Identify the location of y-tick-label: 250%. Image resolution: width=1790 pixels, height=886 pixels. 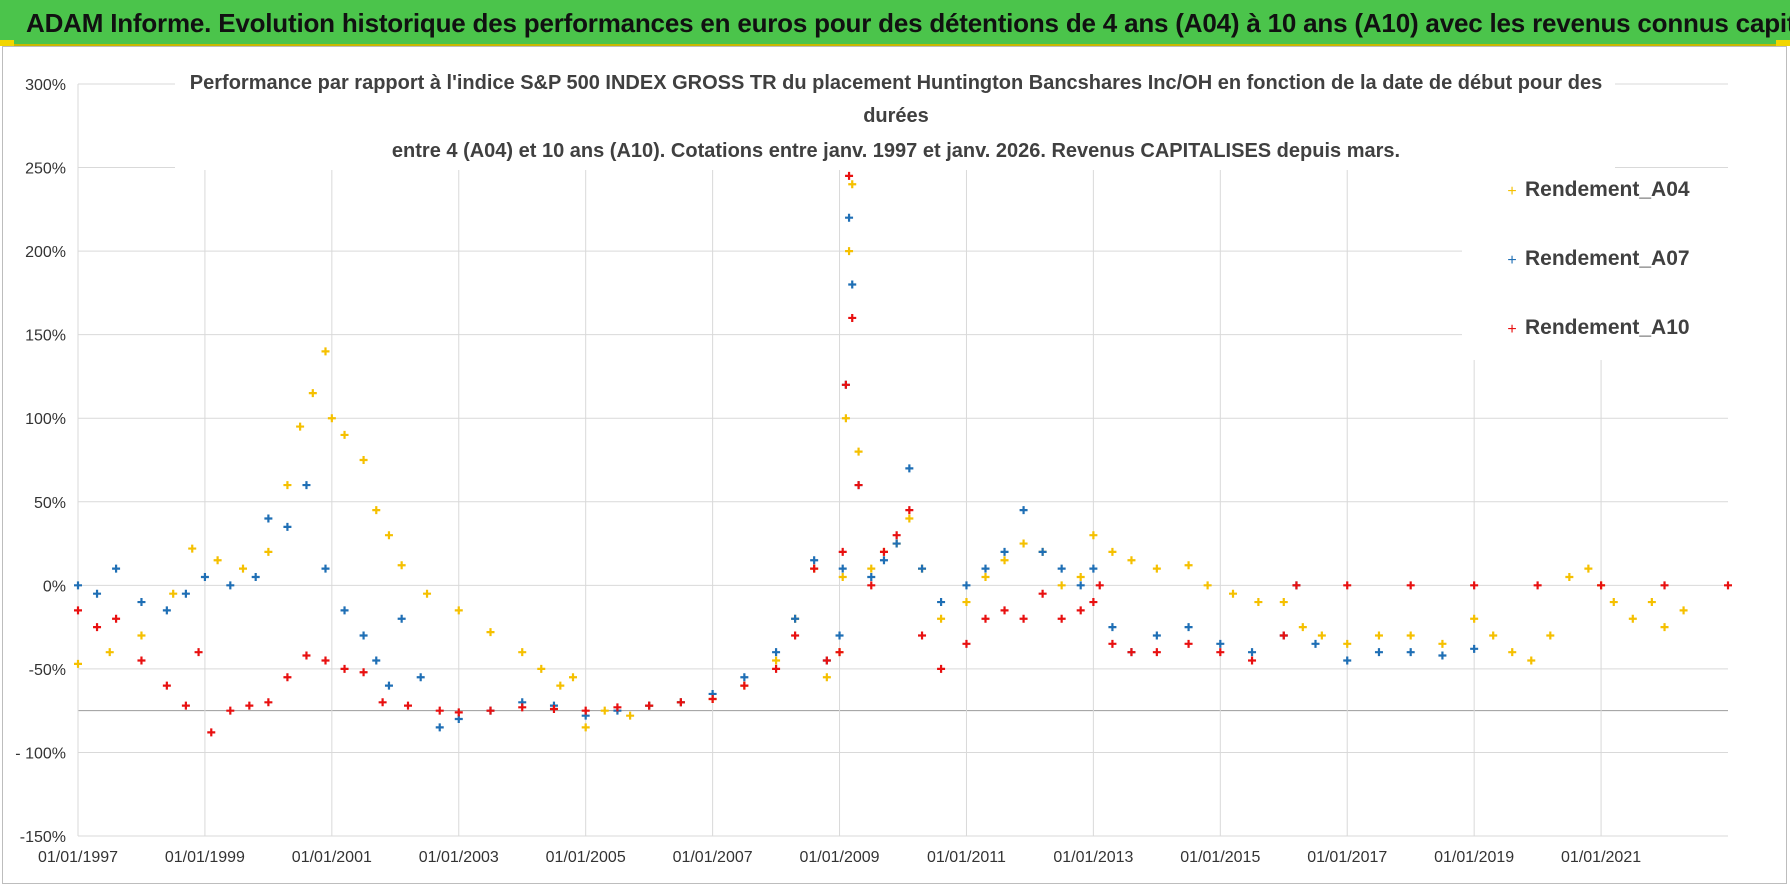
(45, 169).